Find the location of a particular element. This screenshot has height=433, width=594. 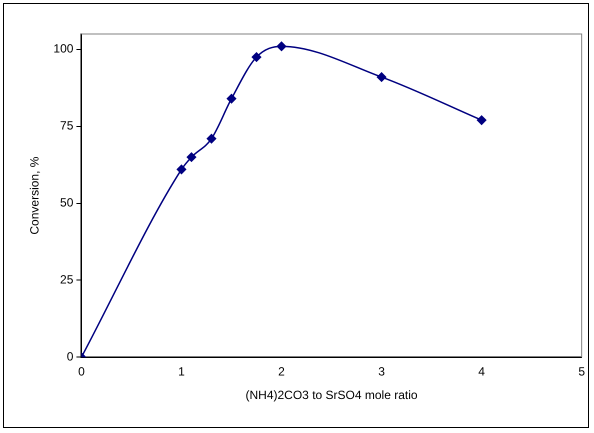

x-tick-label: 1 is located at coordinates (182, 371).